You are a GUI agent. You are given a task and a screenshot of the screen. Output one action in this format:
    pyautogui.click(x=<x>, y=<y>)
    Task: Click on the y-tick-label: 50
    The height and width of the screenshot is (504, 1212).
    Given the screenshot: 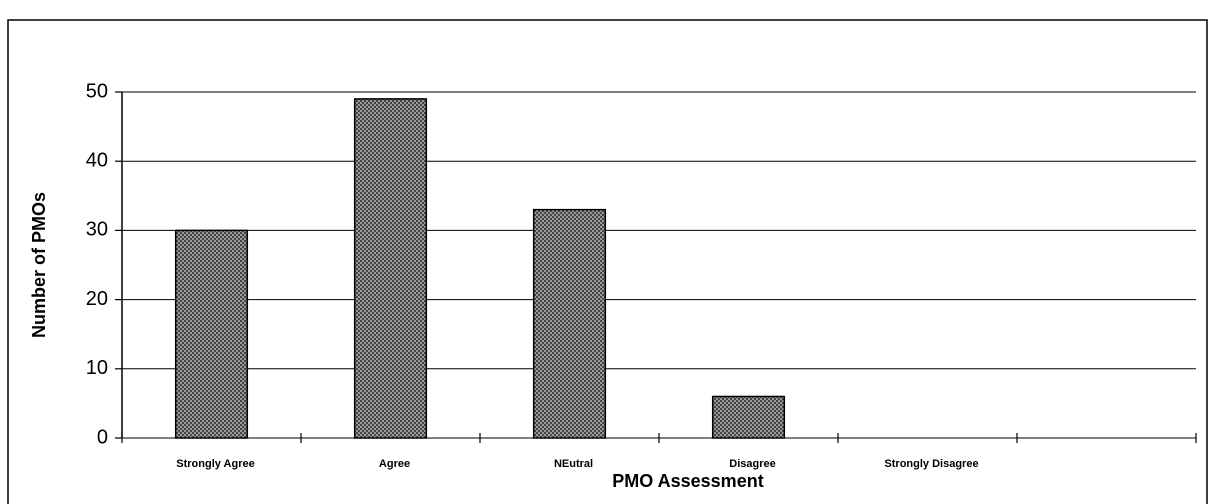 What is the action you would take?
    pyautogui.click(x=97, y=91)
    